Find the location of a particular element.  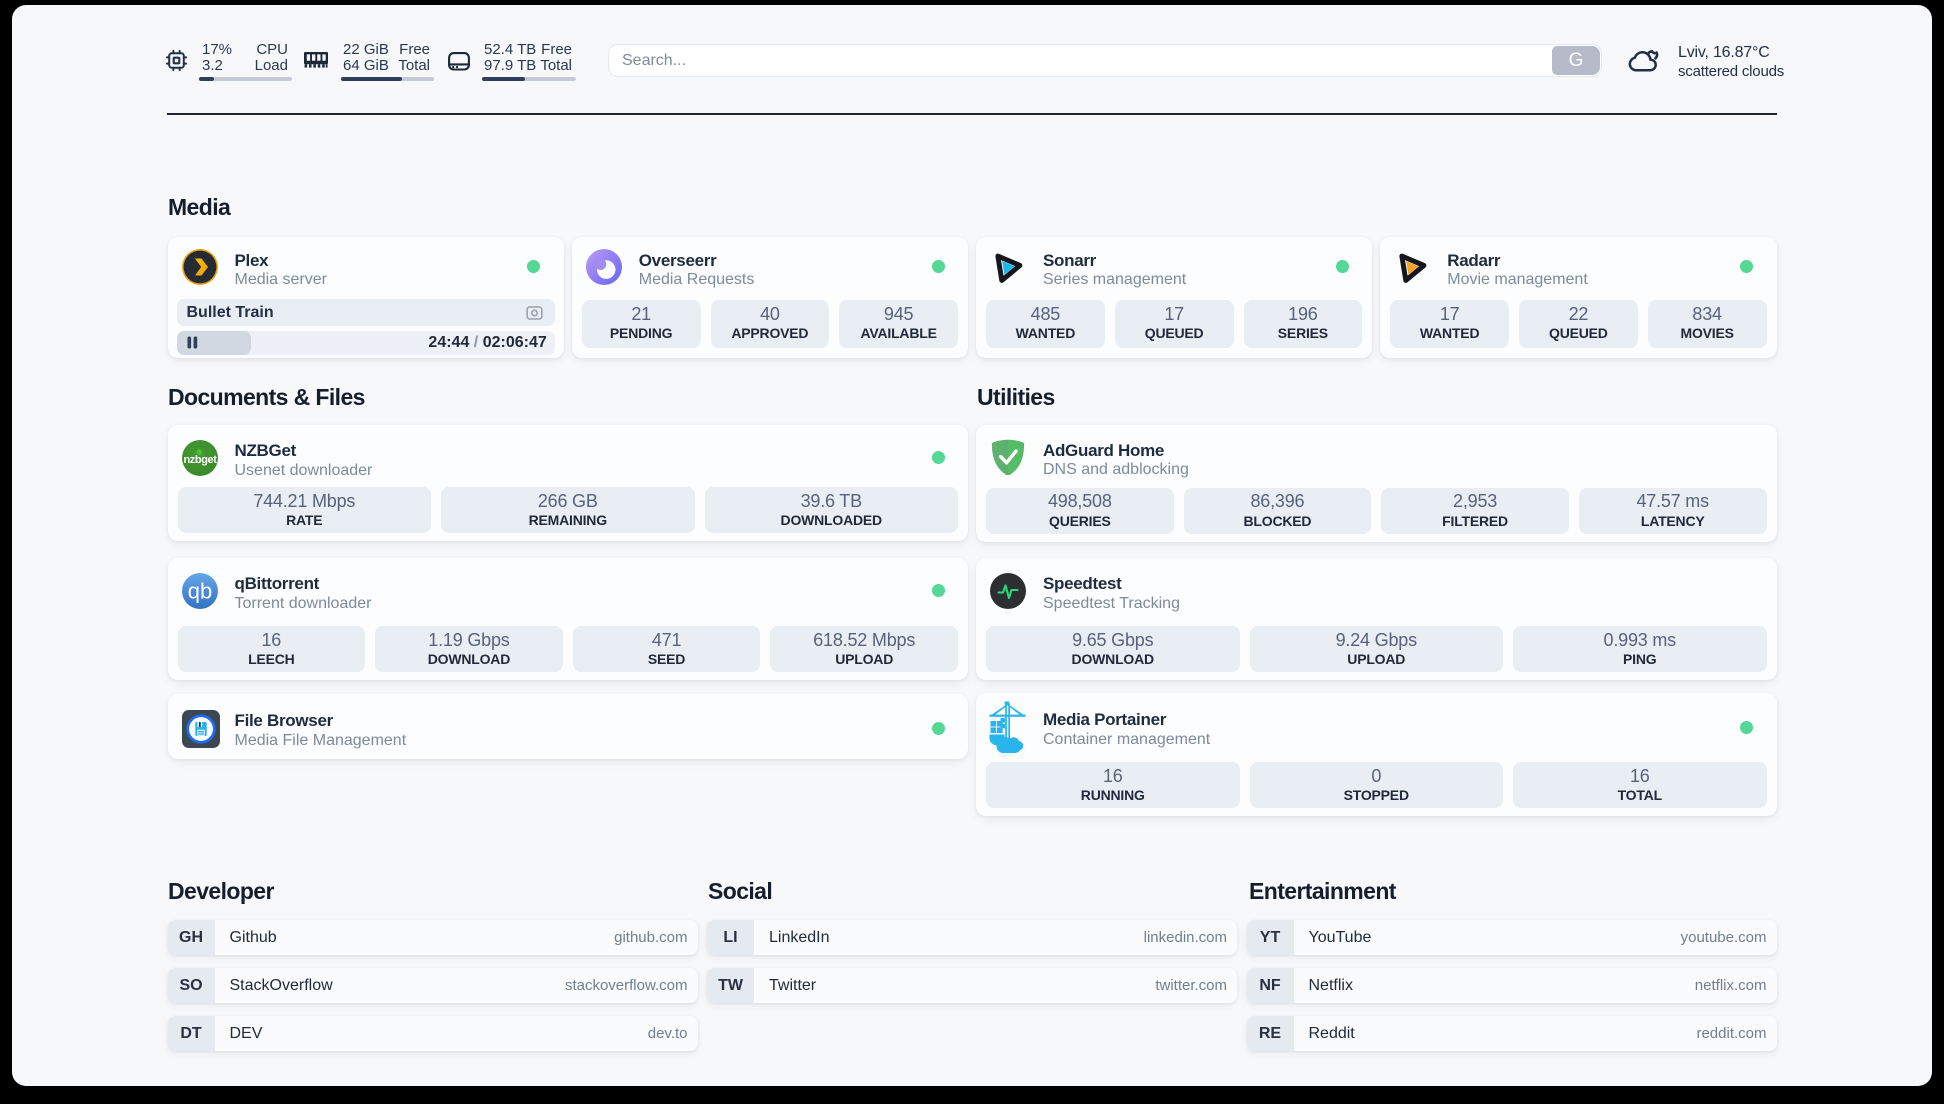

svg-text: nzbget is located at coordinates (200, 459).